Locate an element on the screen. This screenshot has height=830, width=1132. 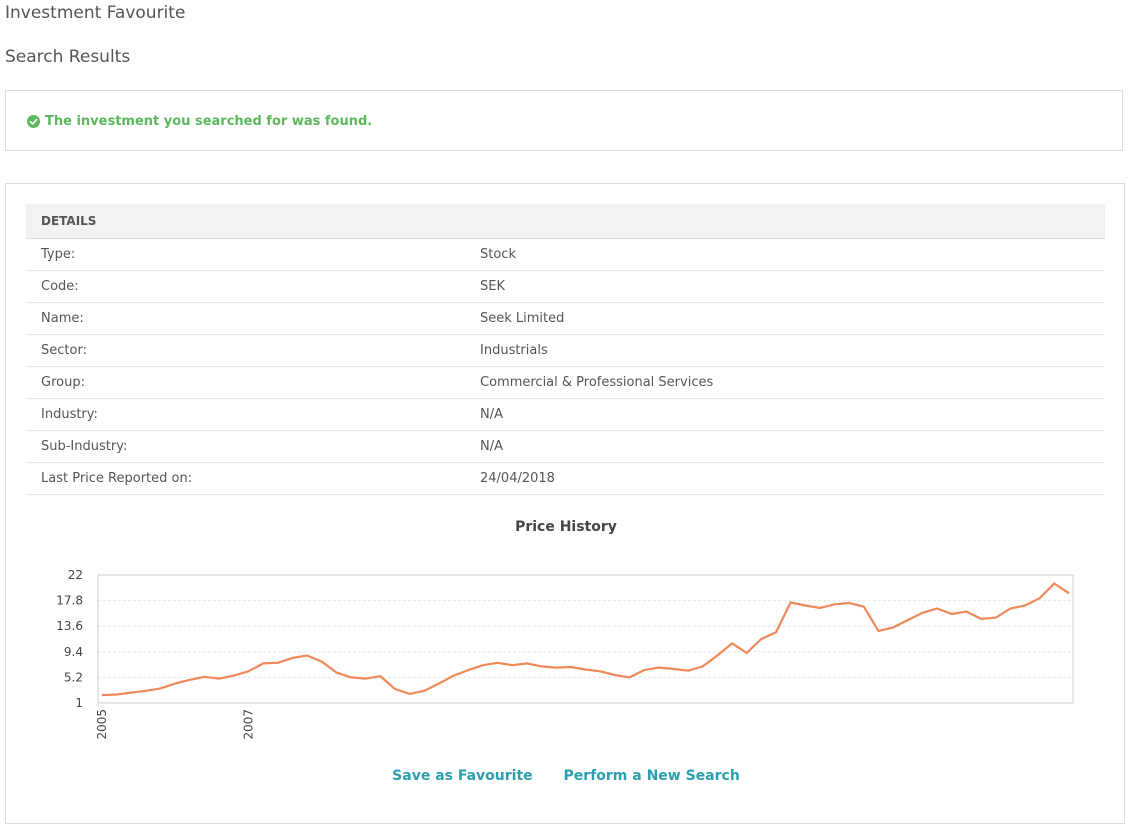
row-value-name: Seek Limited is located at coordinates (785, 318).